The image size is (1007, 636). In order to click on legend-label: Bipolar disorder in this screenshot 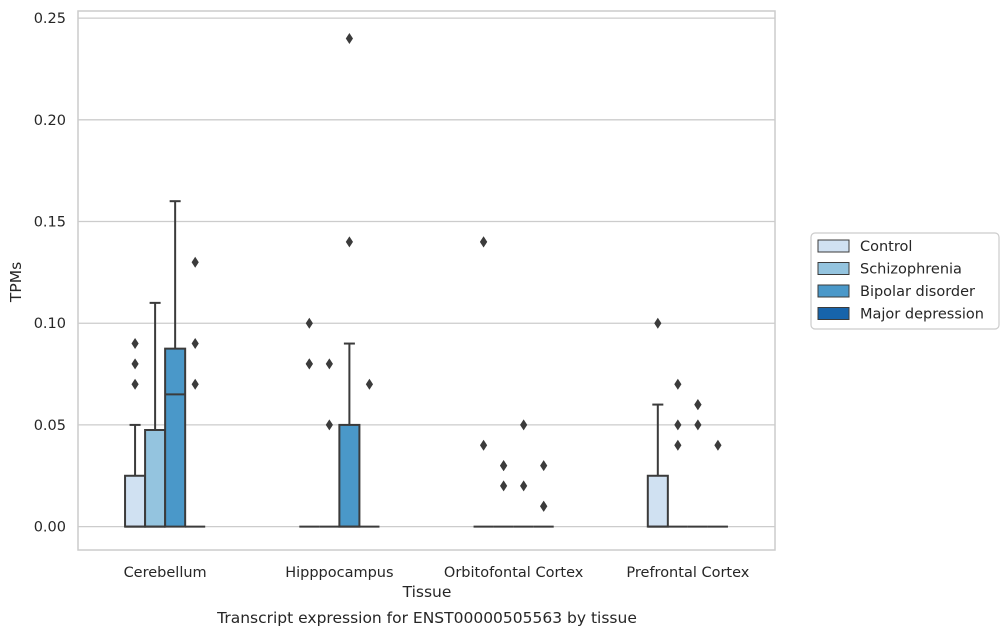, I will do `click(917, 292)`.